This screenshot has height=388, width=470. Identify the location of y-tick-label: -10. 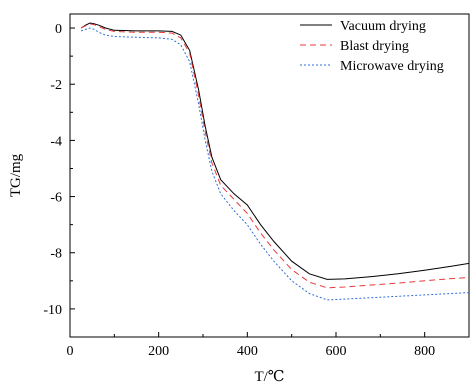
(52, 310).